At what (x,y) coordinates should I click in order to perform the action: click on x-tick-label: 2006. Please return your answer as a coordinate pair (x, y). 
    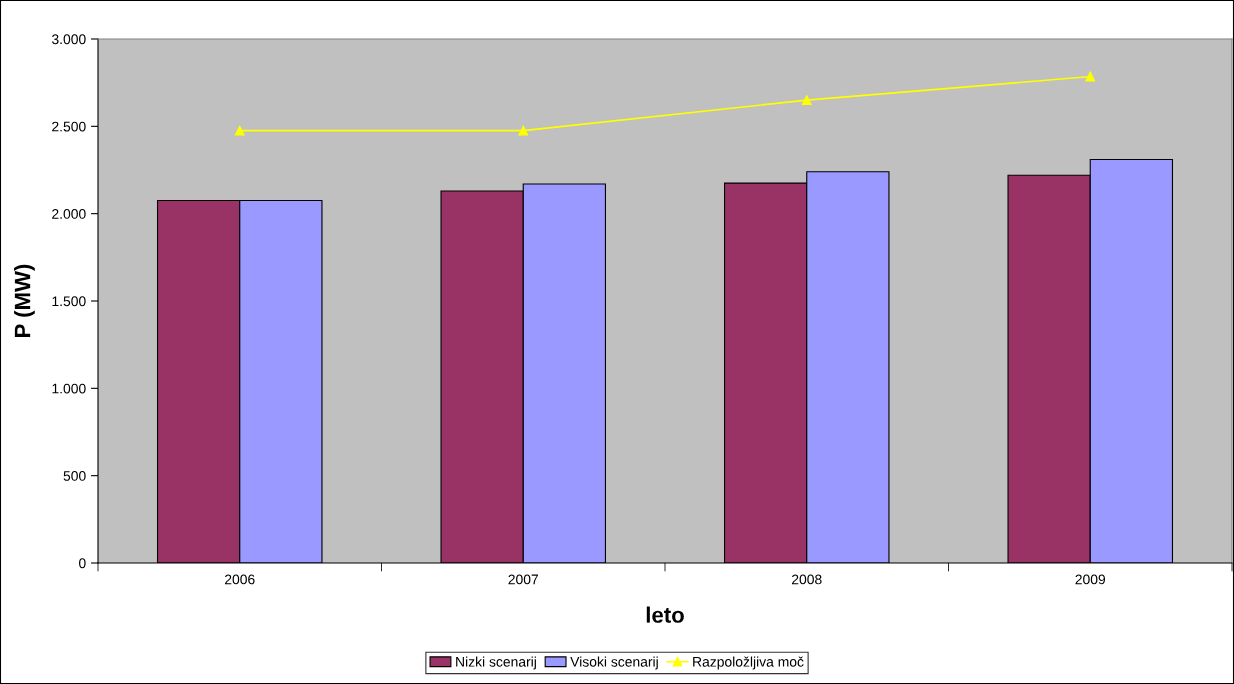
    Looking at the image, I should click on (240, 579).